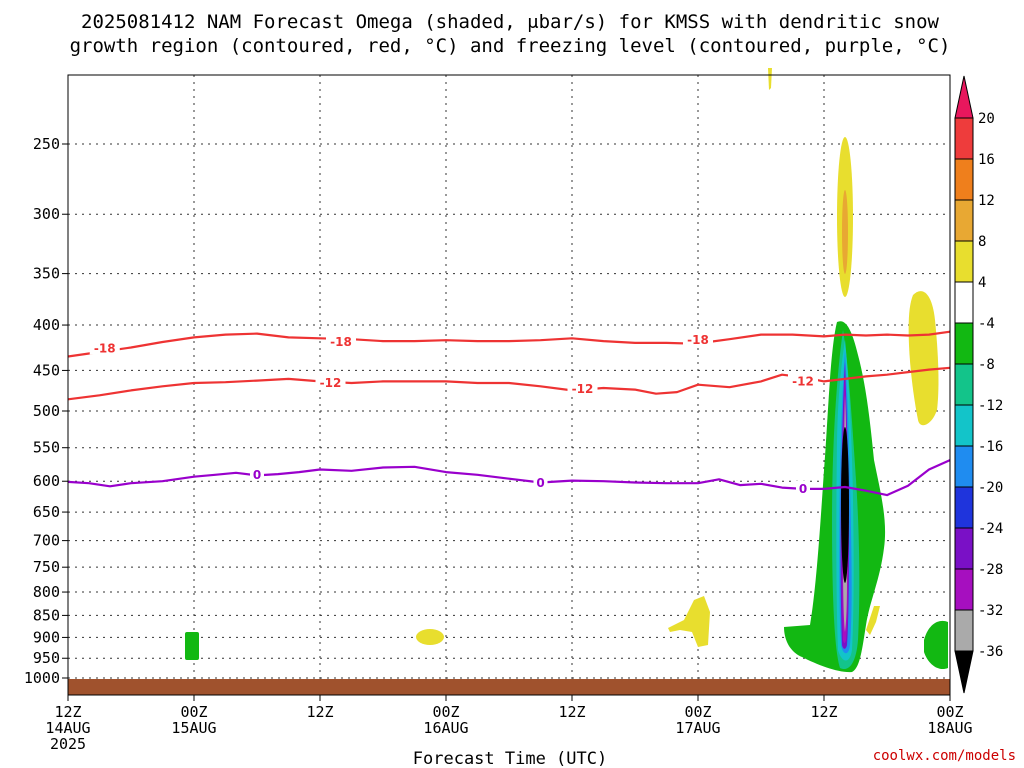 The height and width of the screenshot is (768, 1024). What do you see at coordinates (509, 344) in the screenshot?
I see `contour-line--18` at bounding box center [509, 344].